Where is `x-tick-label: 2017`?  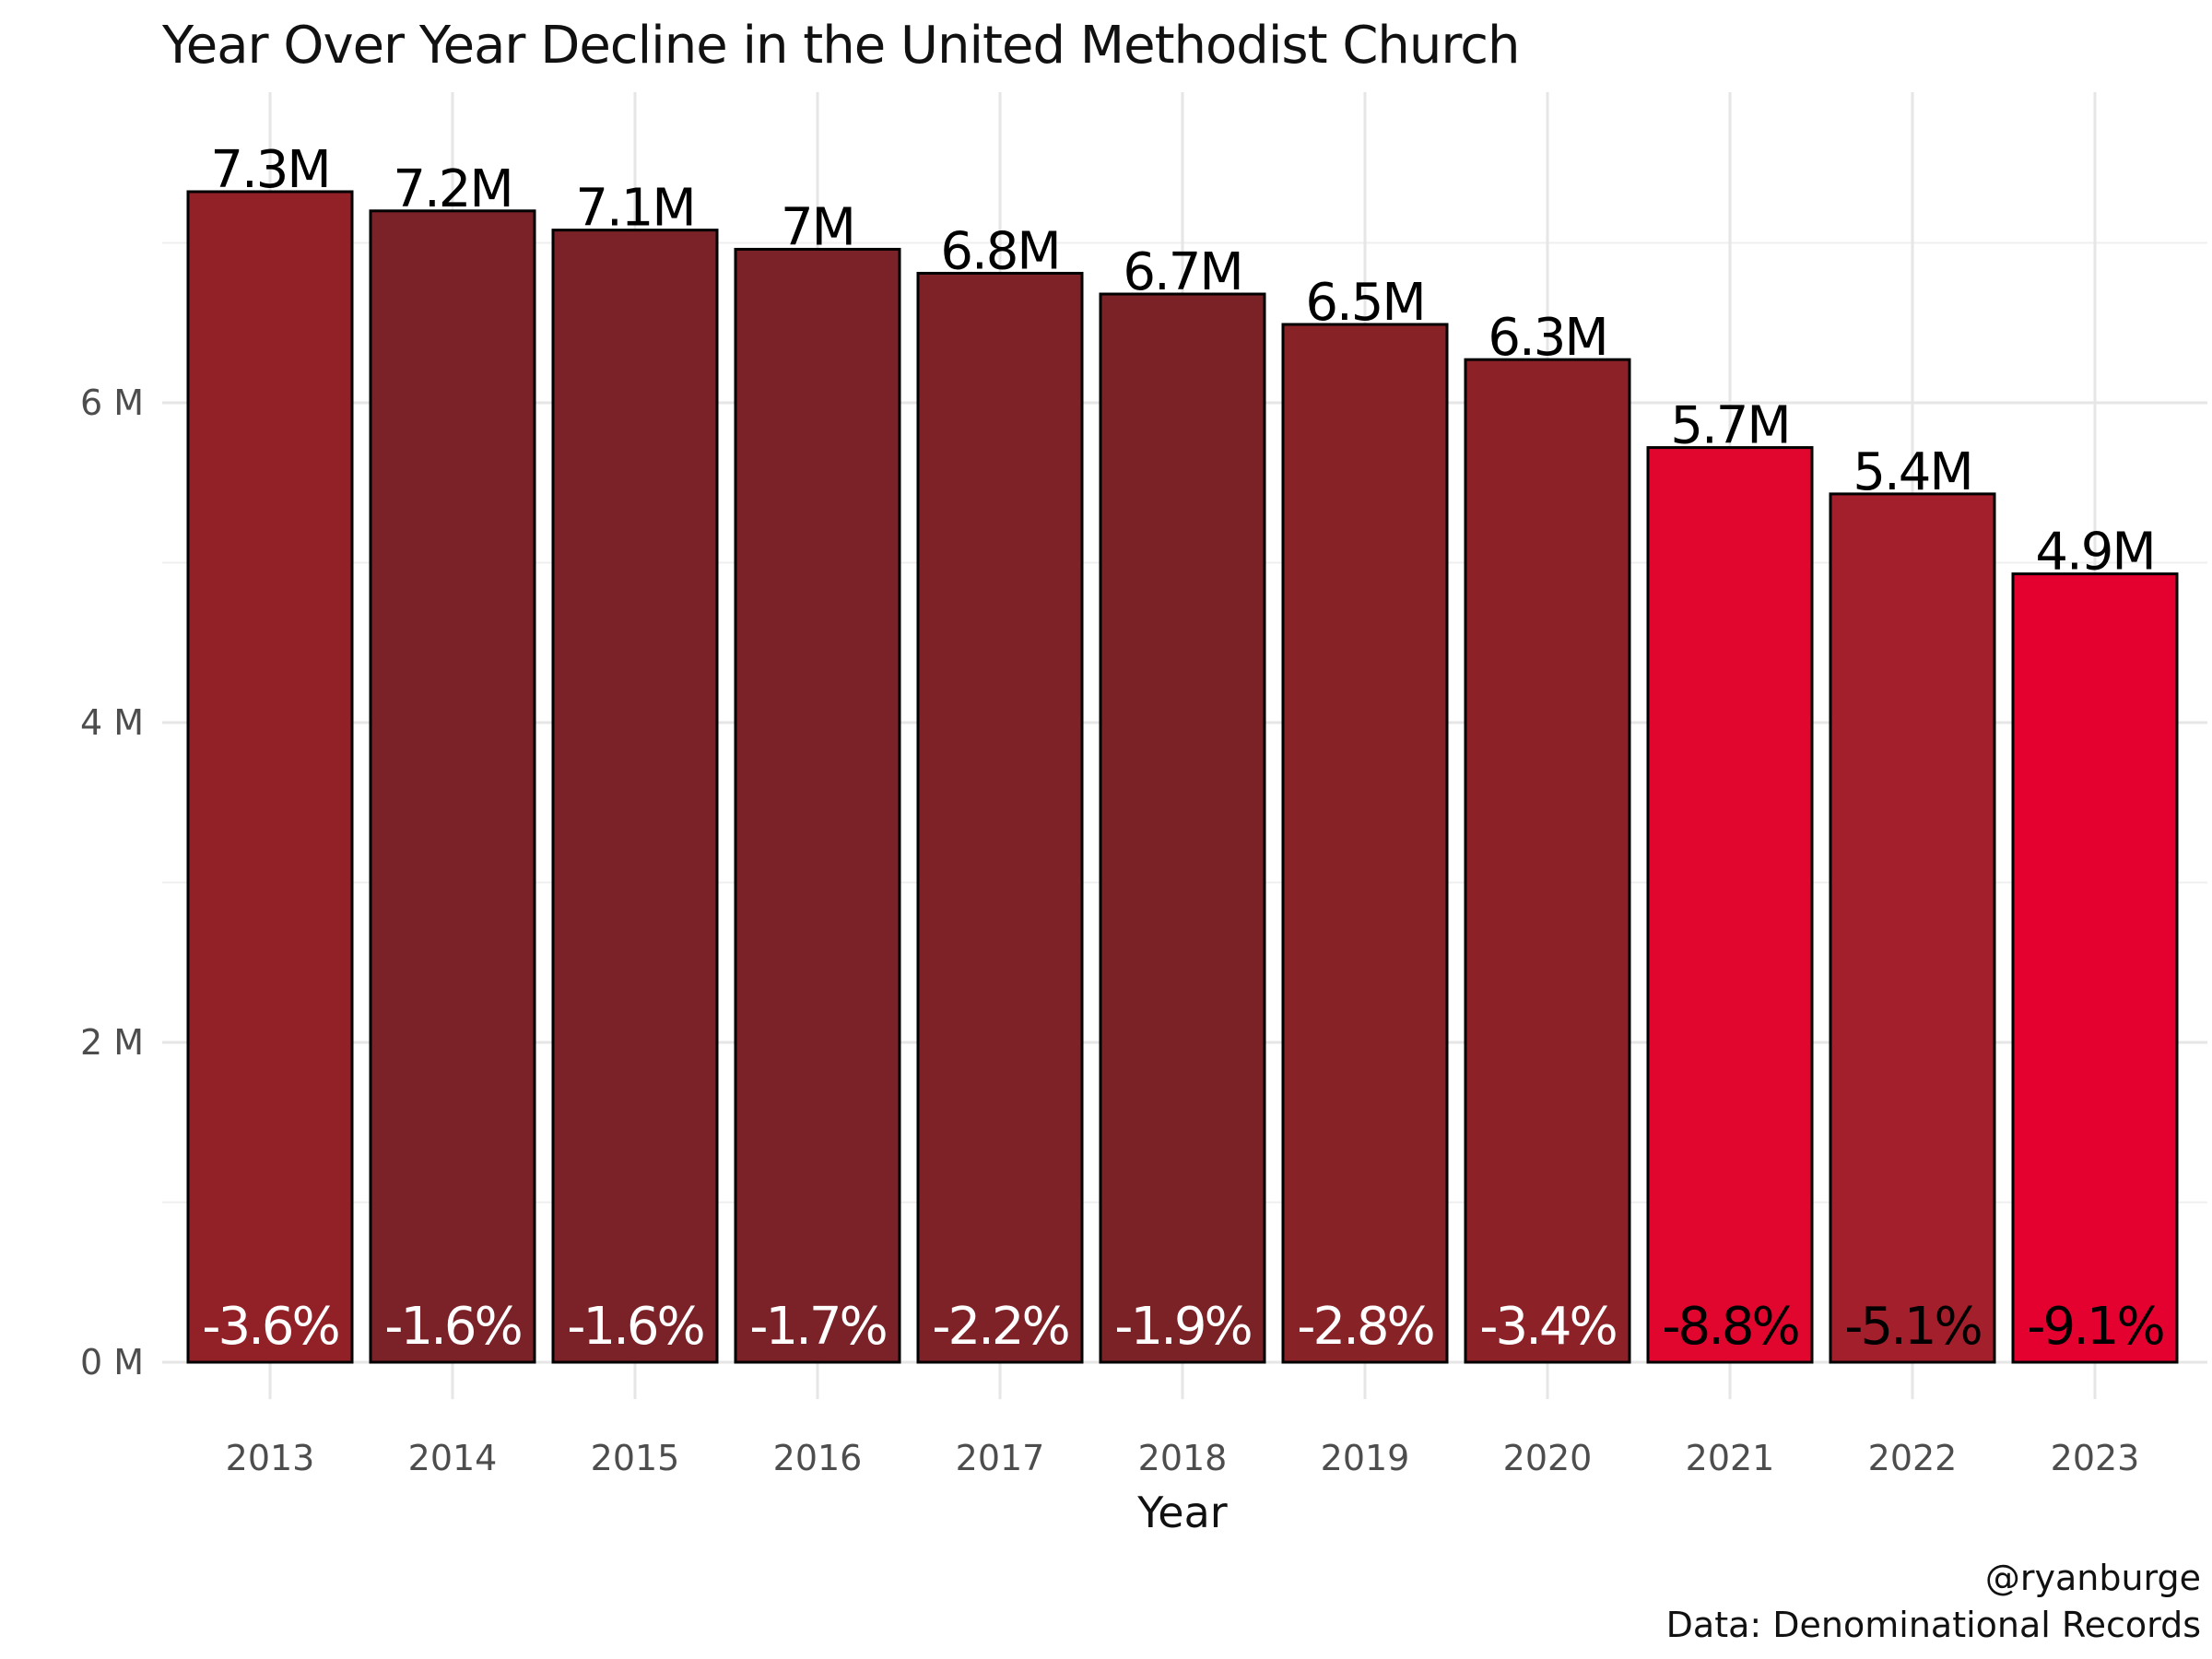 x-tick-label: 2017 is located at coordinates (1000, 1458).